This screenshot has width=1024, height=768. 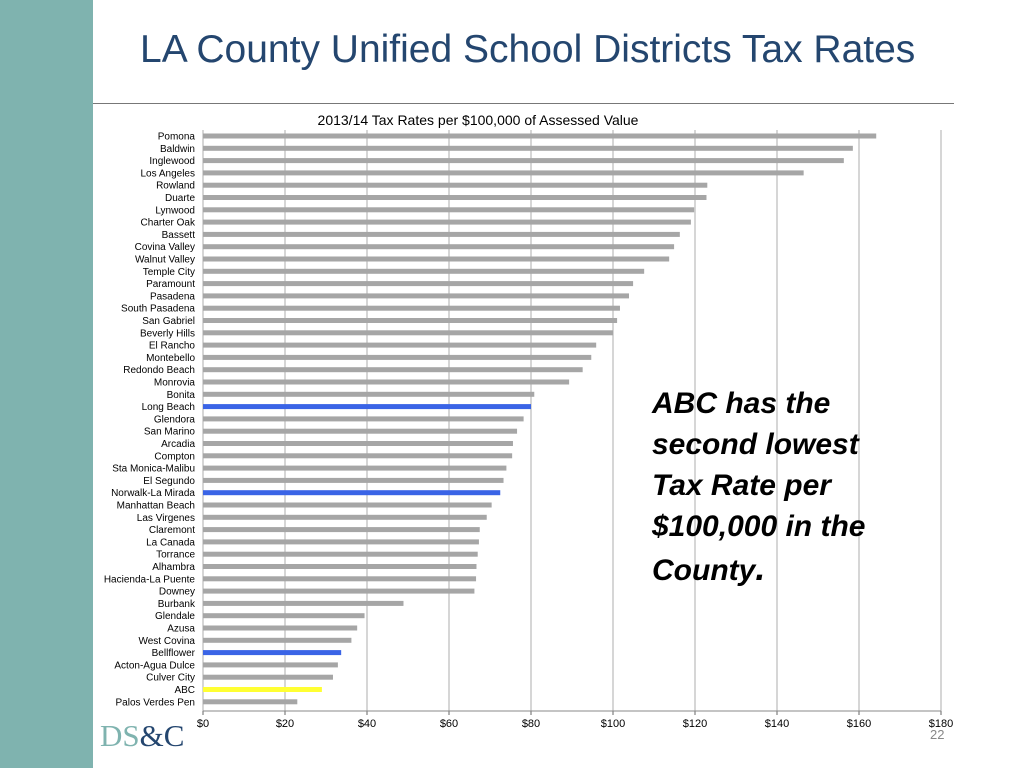 I want to click on x-tick-label: $0, so click(x=203, y=724).